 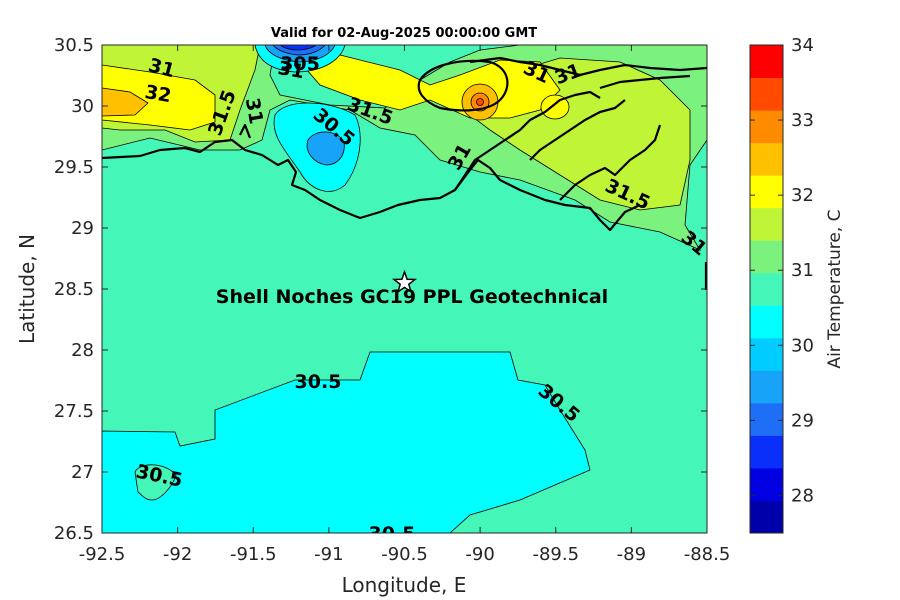 I want to click on y-tick-label: 30.5, so click(x=74, y=45).